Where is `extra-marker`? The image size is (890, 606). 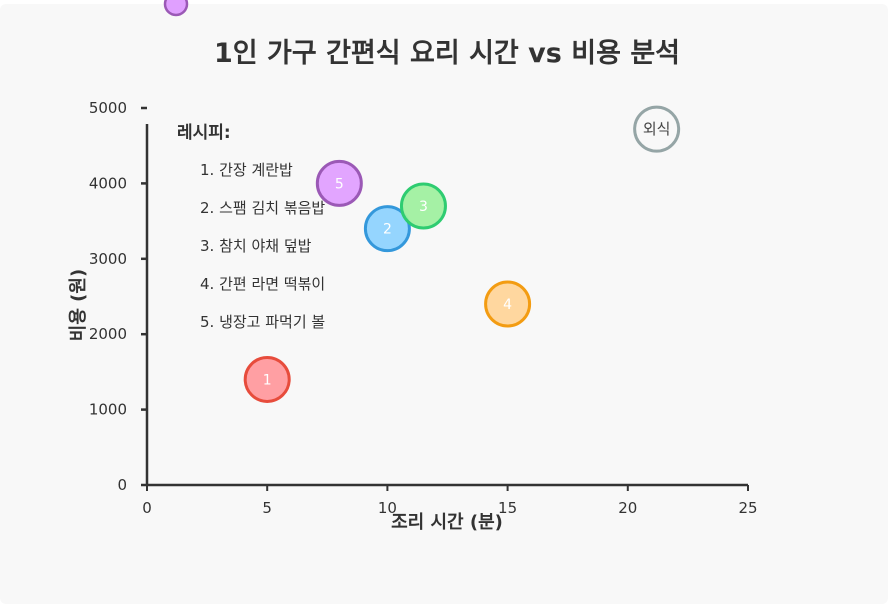 extra-marker is located at coordinates (176, 8).